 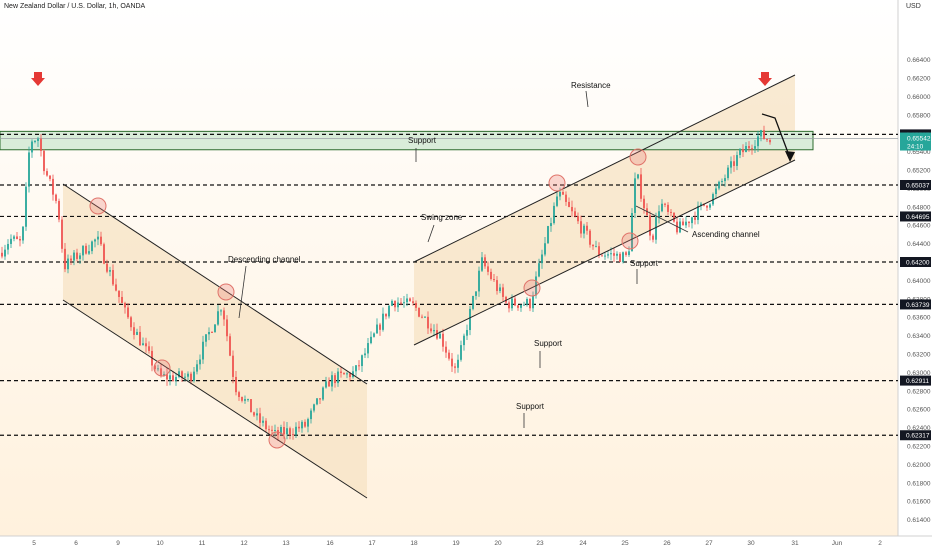 I want to click on x-tick-label-16: 27, so click(x=709, y=543).